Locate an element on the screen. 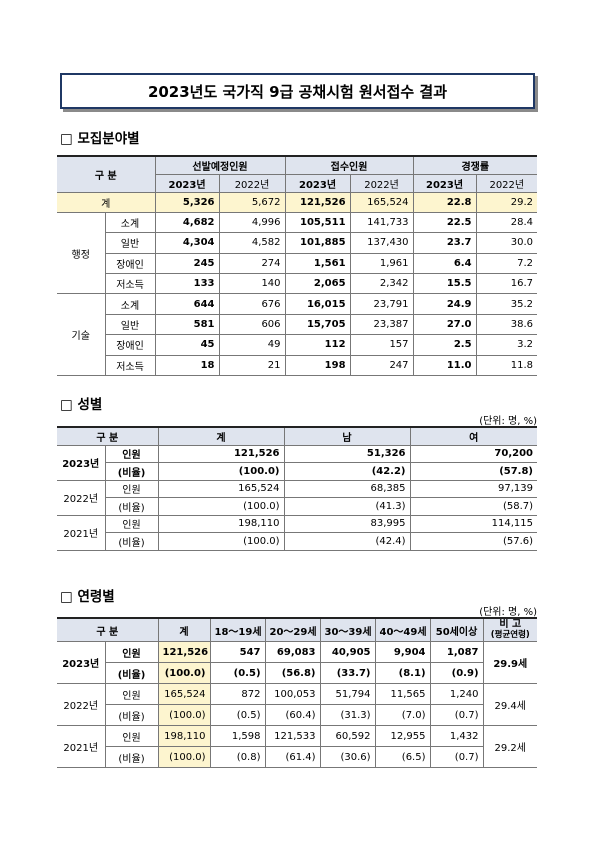  cell: (57.6) is located at coordinates (473, 541).